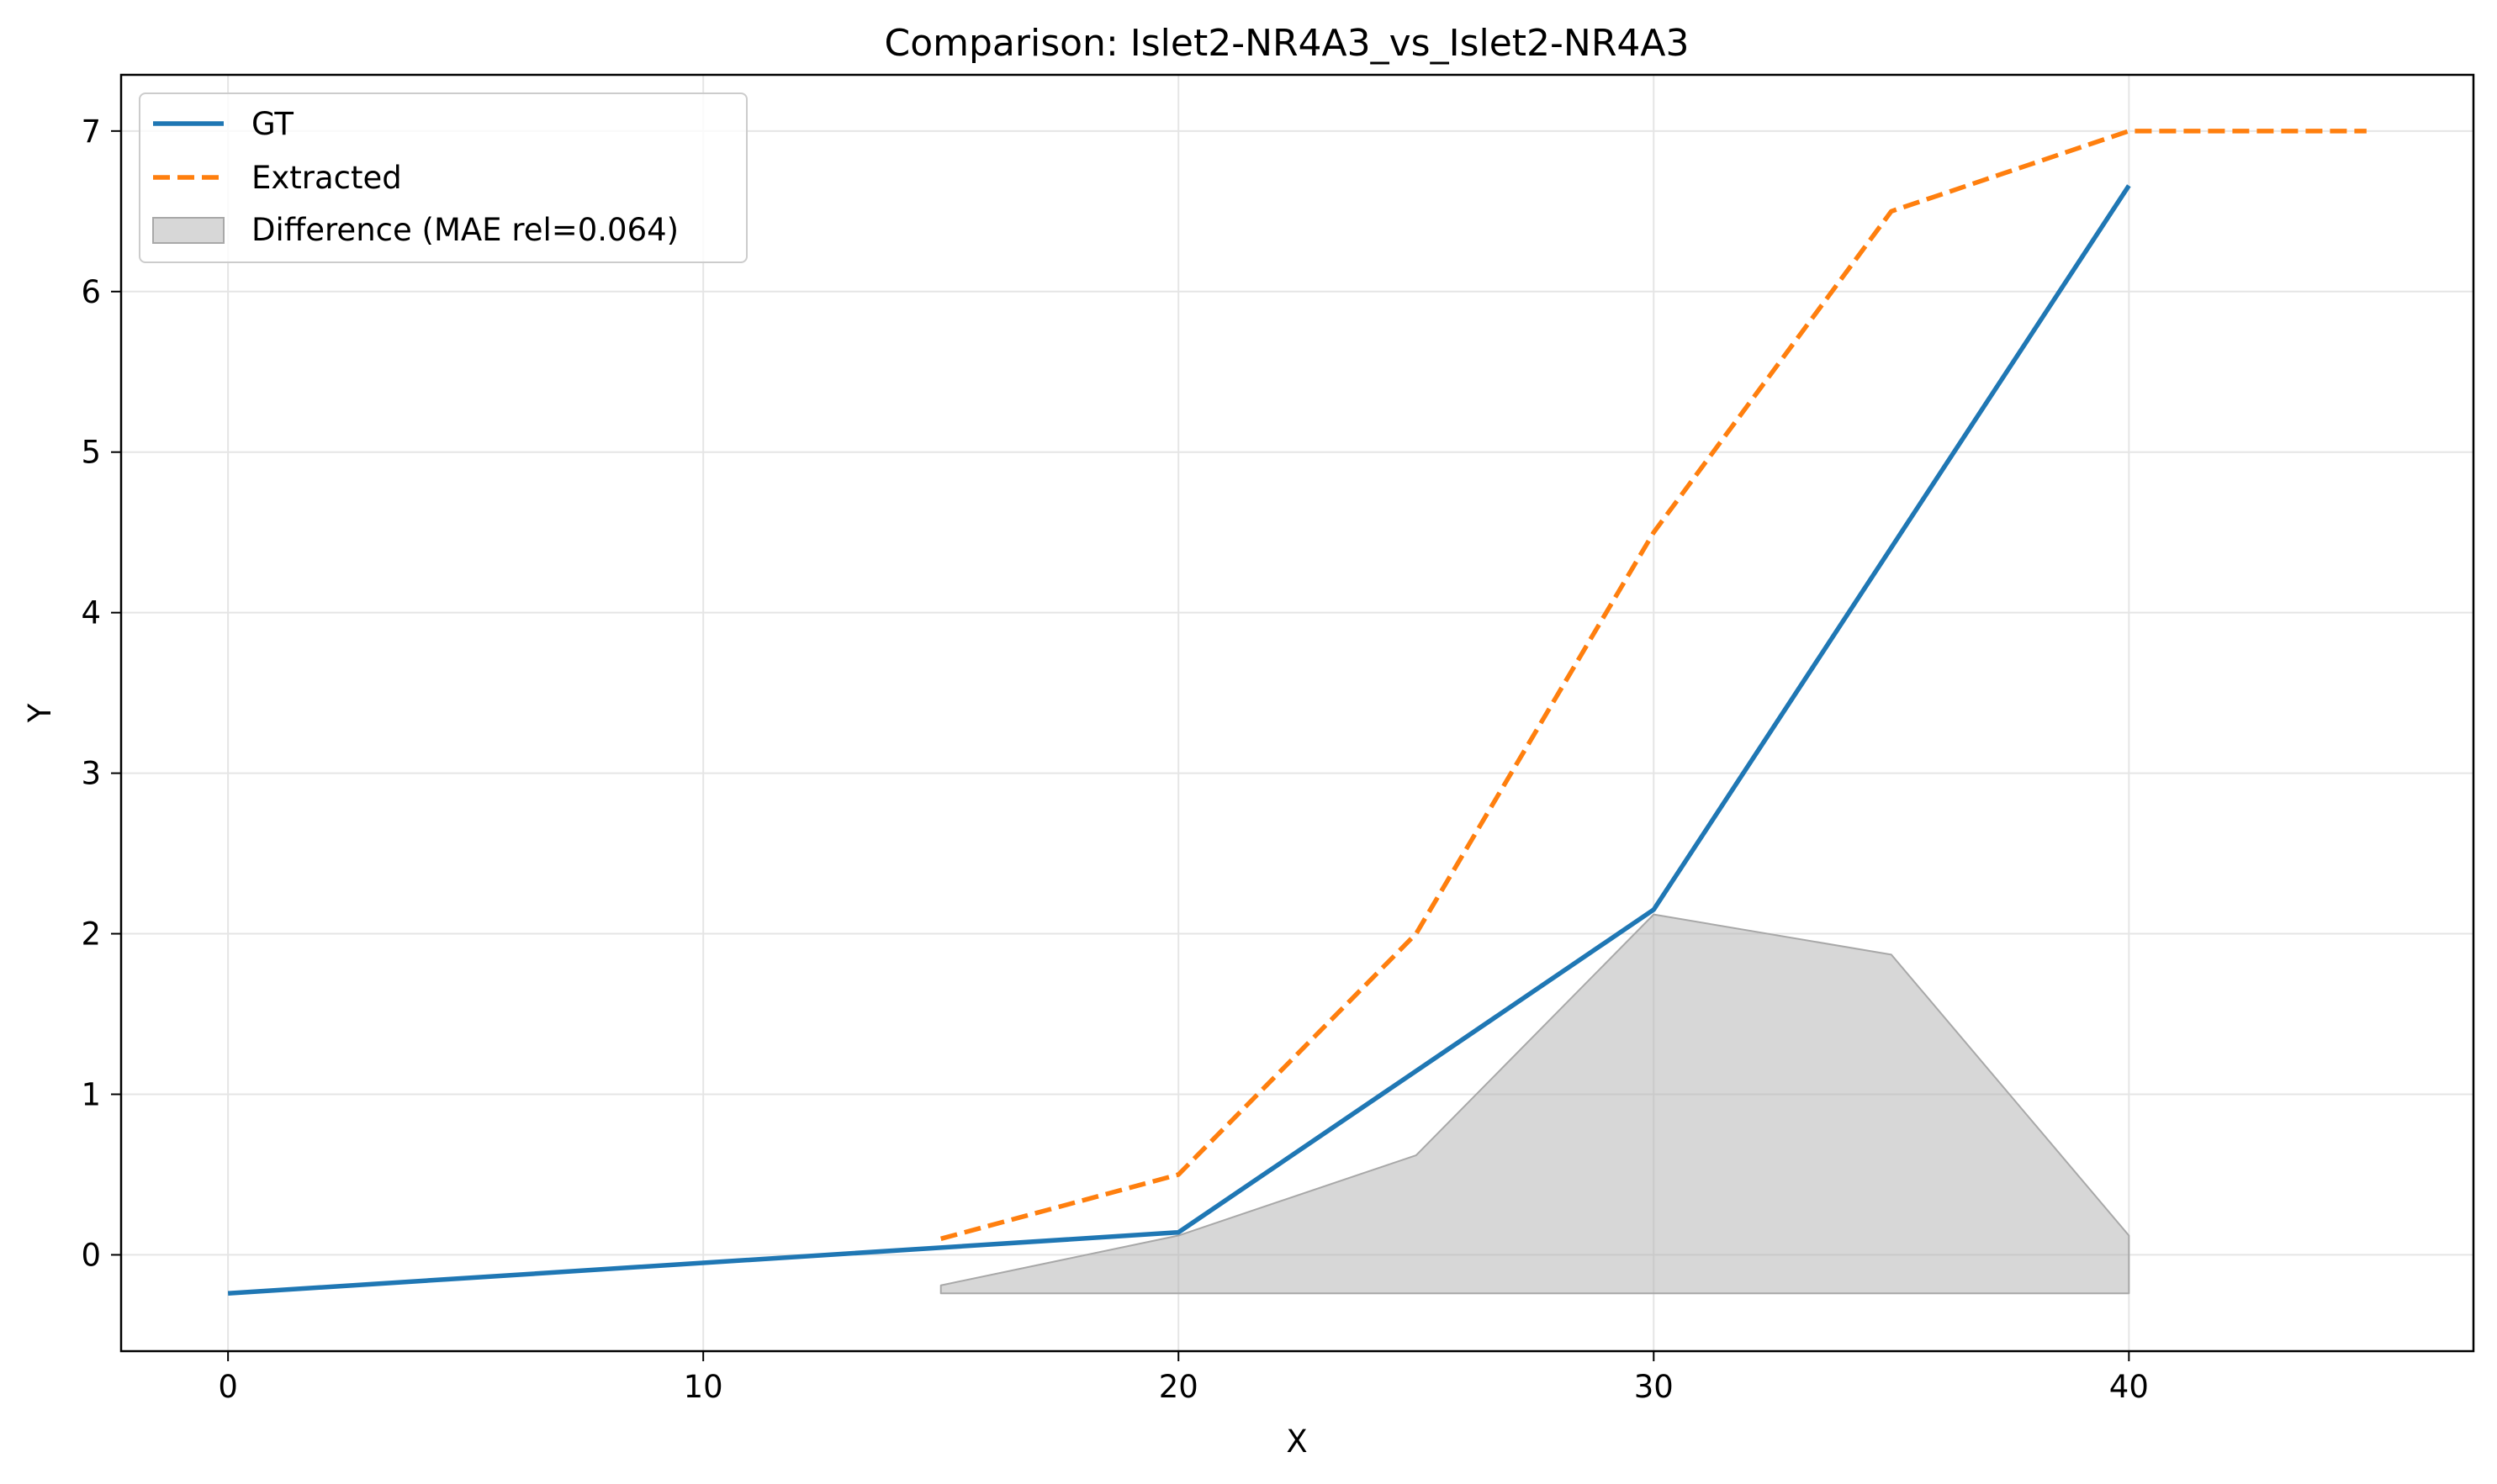 This screenshot has height=1484, width=2497. I want to click on y-axis-label: Y, so click(40, 713).